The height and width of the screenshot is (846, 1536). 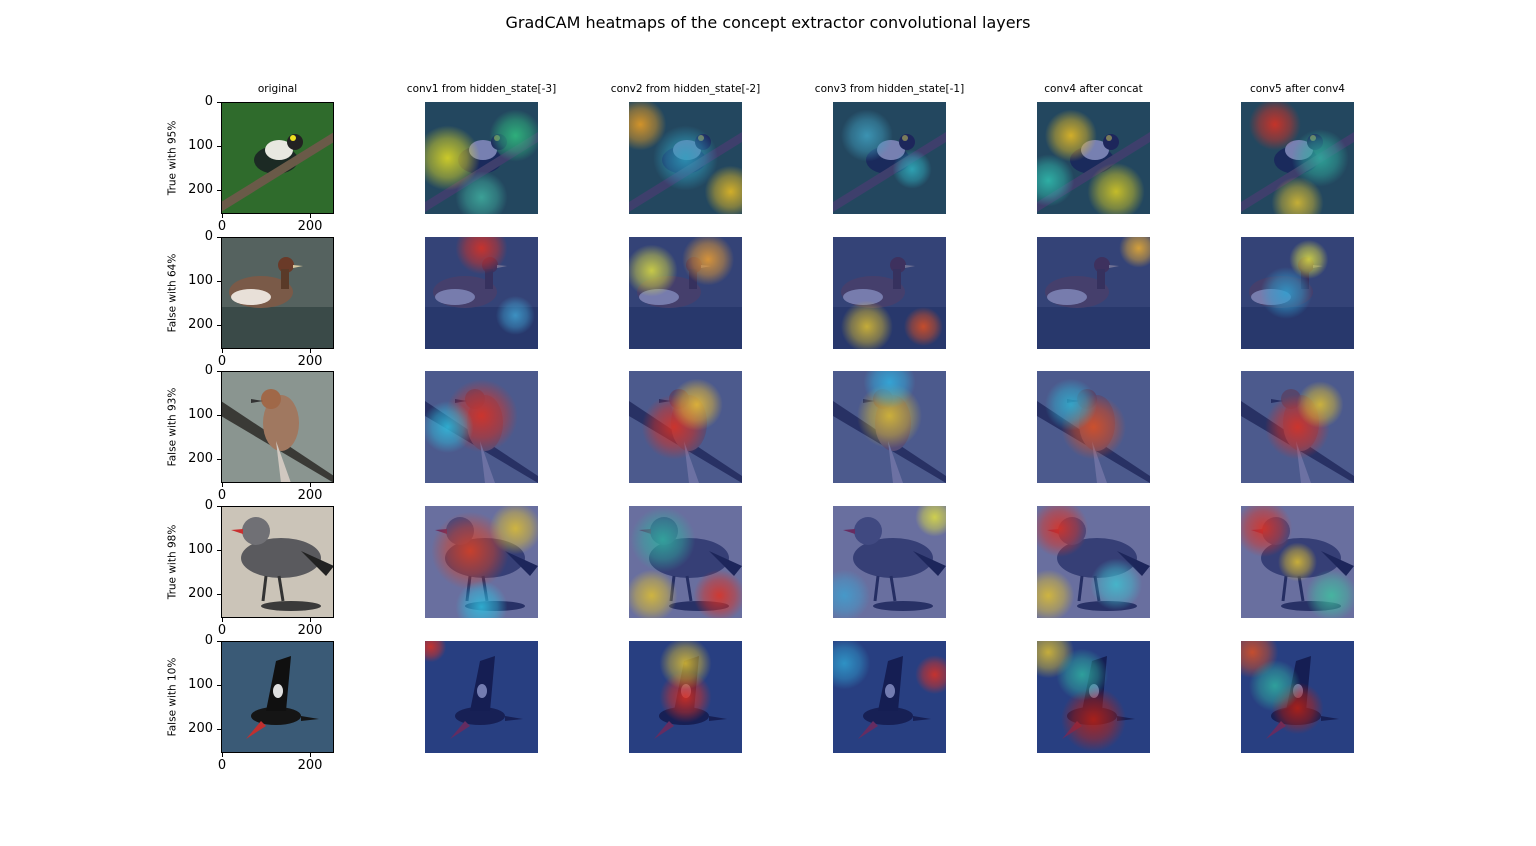 What do you see at coordinates (172, 293) in the screenshot?
I see `row-label: False with 64%` at bounding box center [172, 293].